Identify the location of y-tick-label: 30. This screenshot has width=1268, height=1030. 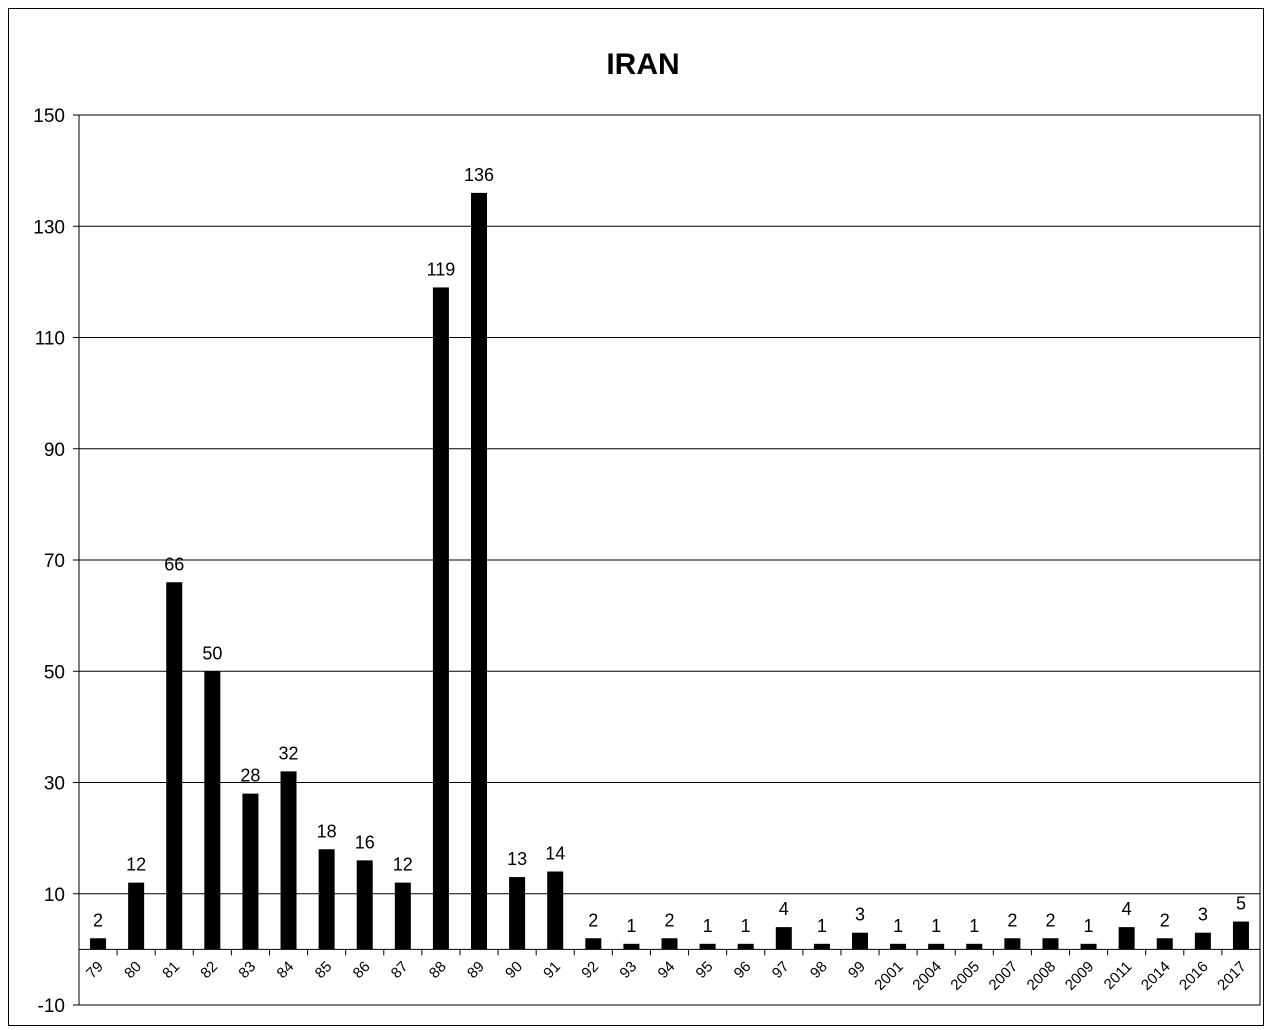
(54, 784).